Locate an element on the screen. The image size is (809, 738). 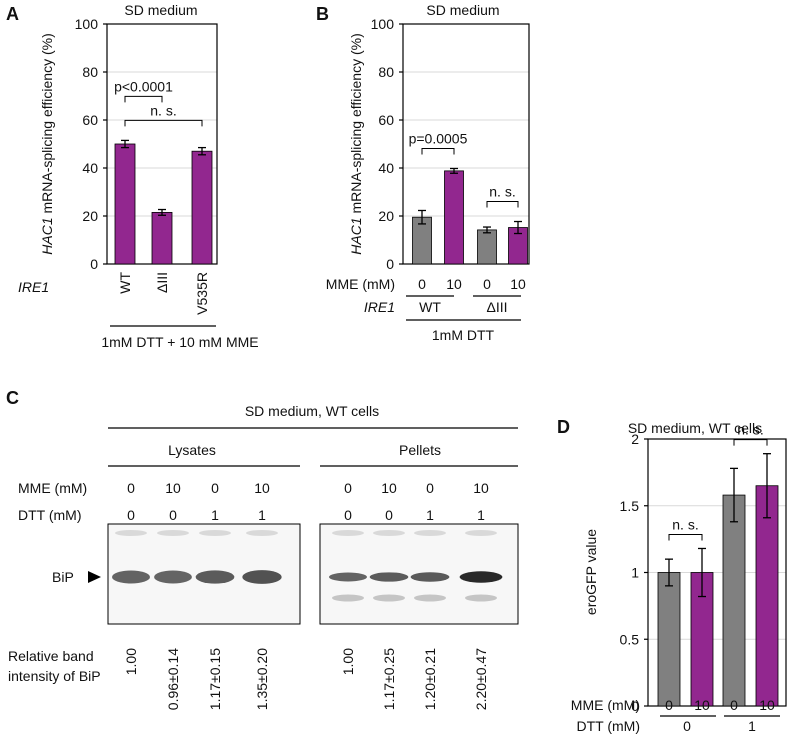
panel-b-mme-label: MME (mM) is located at coordinates (360, 284).